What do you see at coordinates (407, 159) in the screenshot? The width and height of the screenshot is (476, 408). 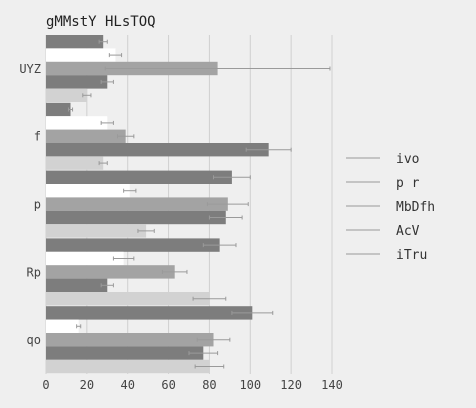 I see `legend-label: ivo` at bounding box center [407, 159].